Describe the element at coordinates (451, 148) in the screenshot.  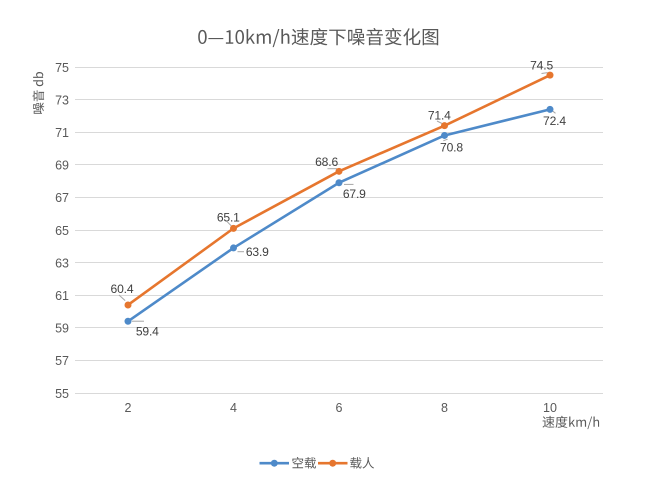
I see `svg-text: 70.8` at that location.